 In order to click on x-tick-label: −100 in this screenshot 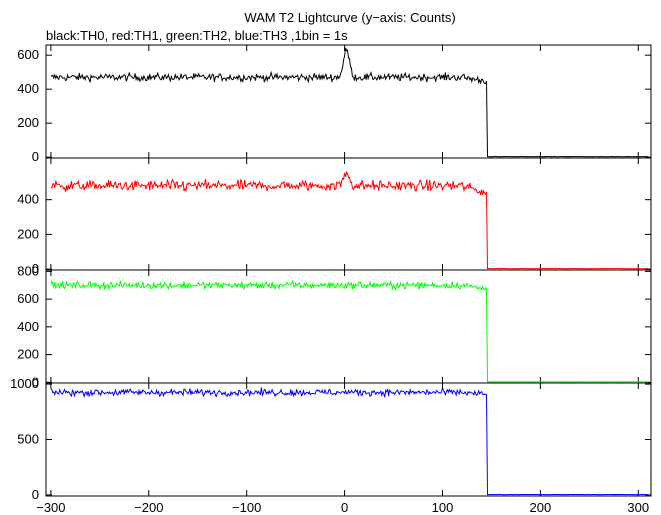, I will do `click(246, 507)`.